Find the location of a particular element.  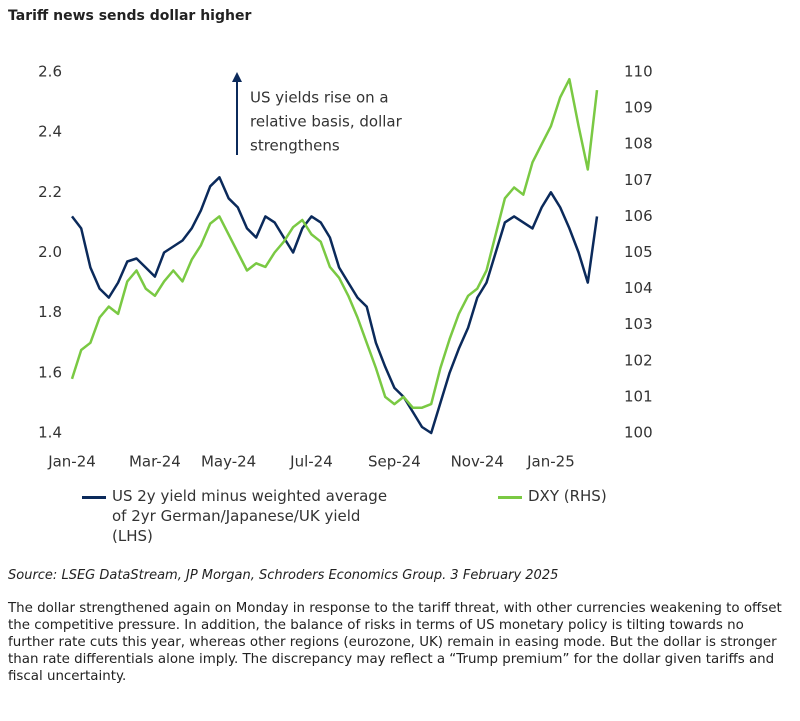

legend-label: DXY (RHS) is located at coordinates (567, 496).